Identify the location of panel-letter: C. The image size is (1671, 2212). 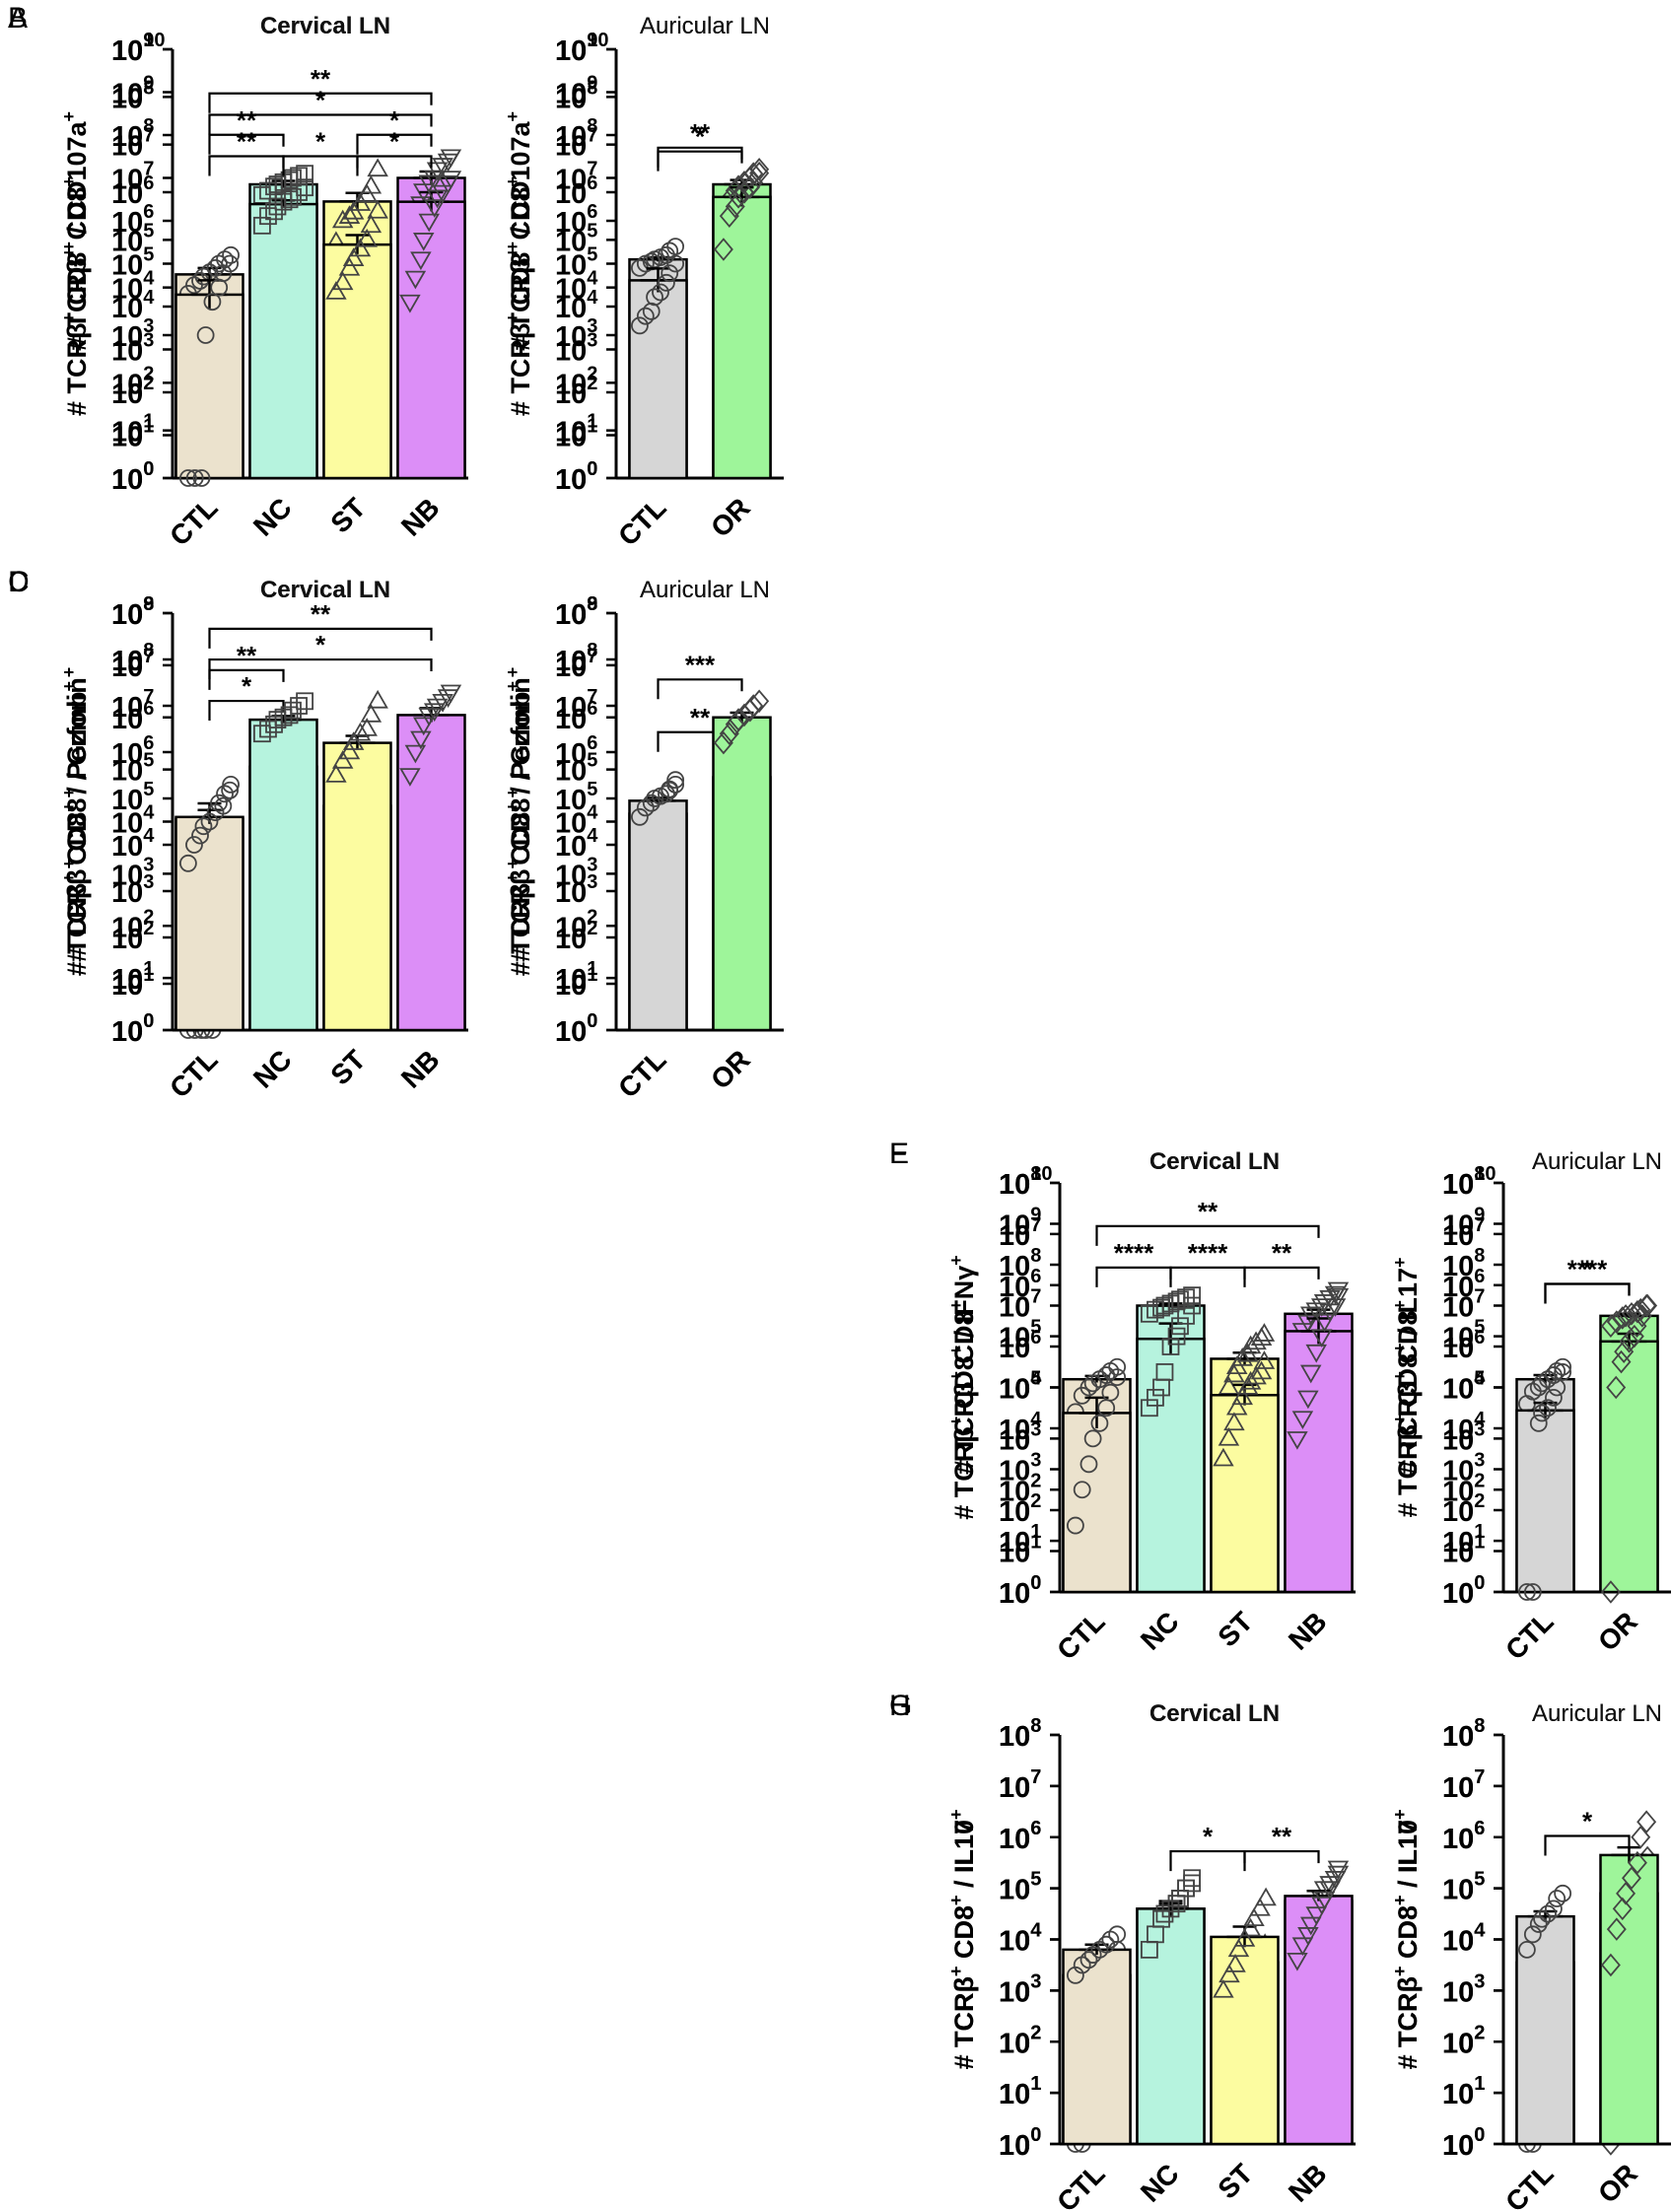
(19, 582).